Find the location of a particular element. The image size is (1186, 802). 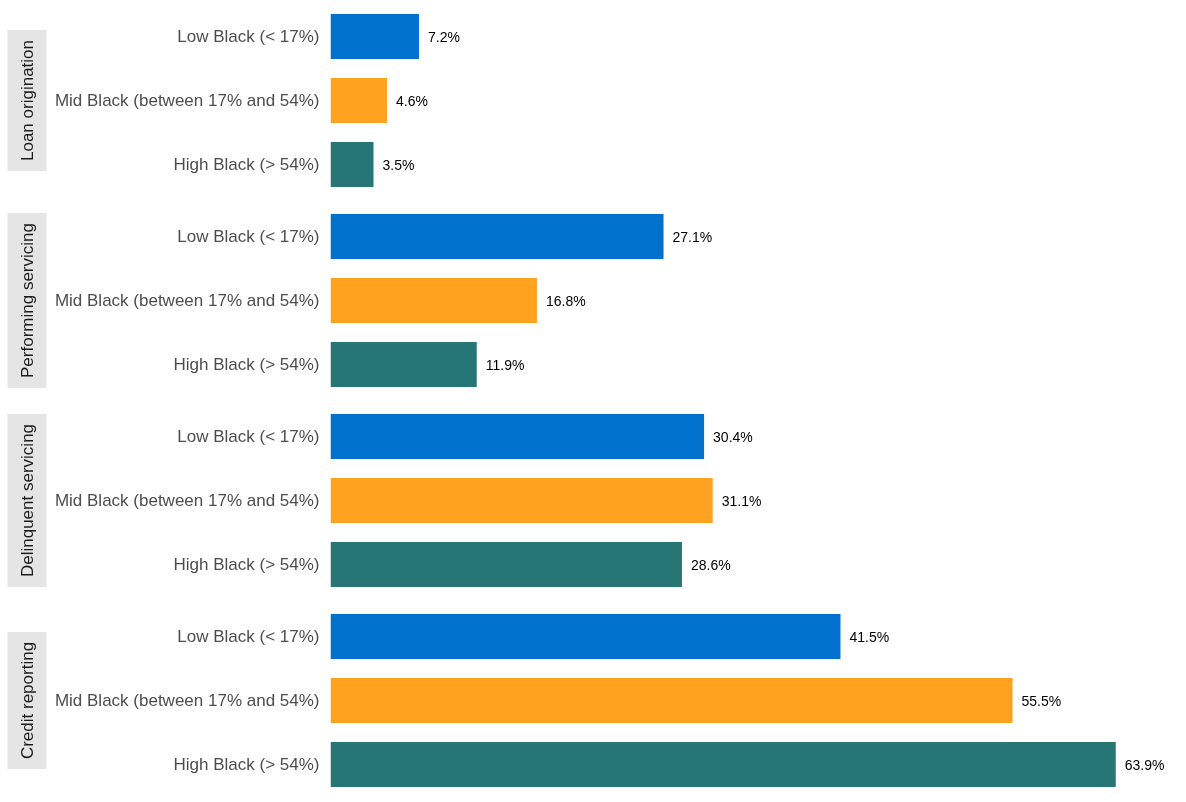

data-label: 28.6% is located at coordinates (710, 564).